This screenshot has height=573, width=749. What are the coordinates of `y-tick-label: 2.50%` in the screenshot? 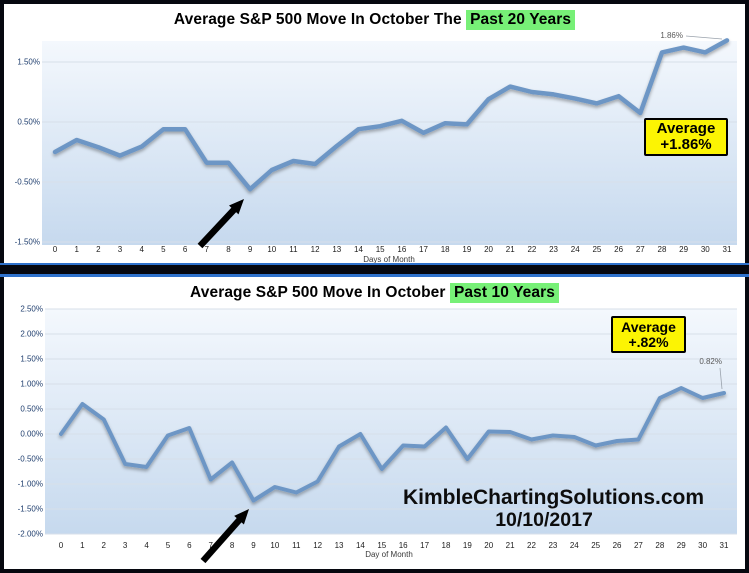 It's located at (31, 309).